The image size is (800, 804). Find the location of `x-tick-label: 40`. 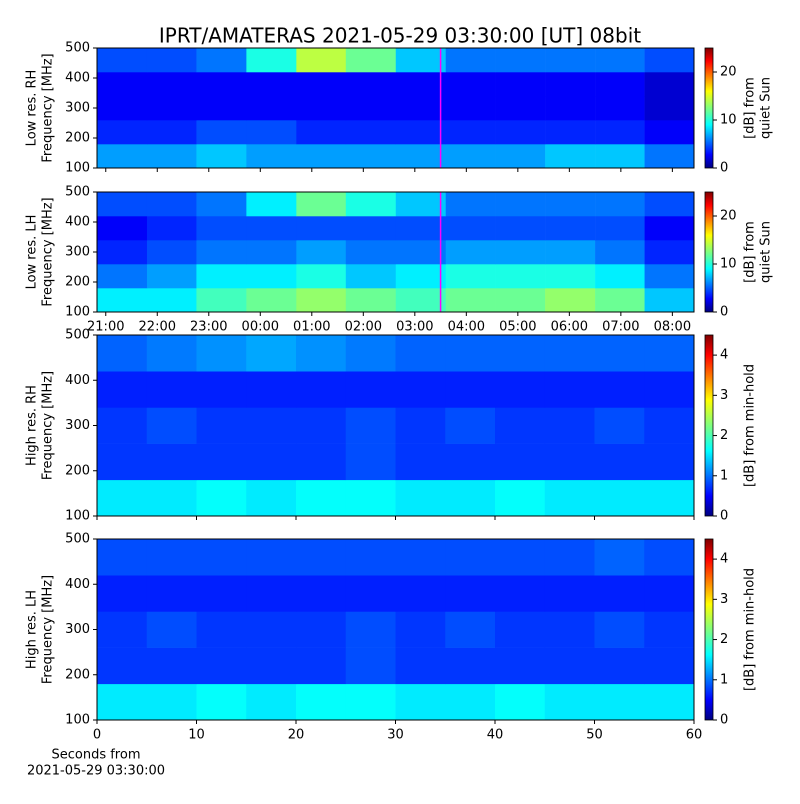

x-tick-label: 40 is located at coordinates (495, 735).